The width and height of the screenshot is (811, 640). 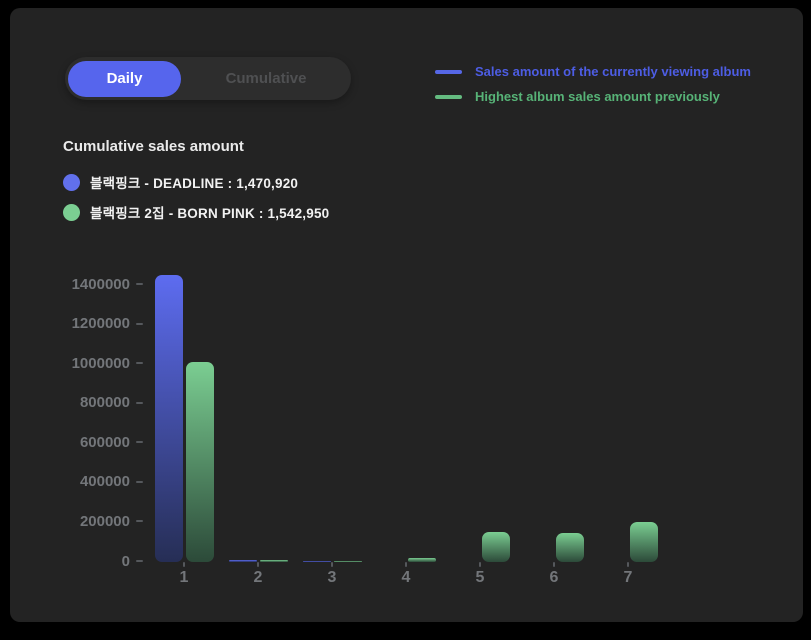 I want to click on legend-row: Highest album sales amount previously, so click(x=593, y=96).